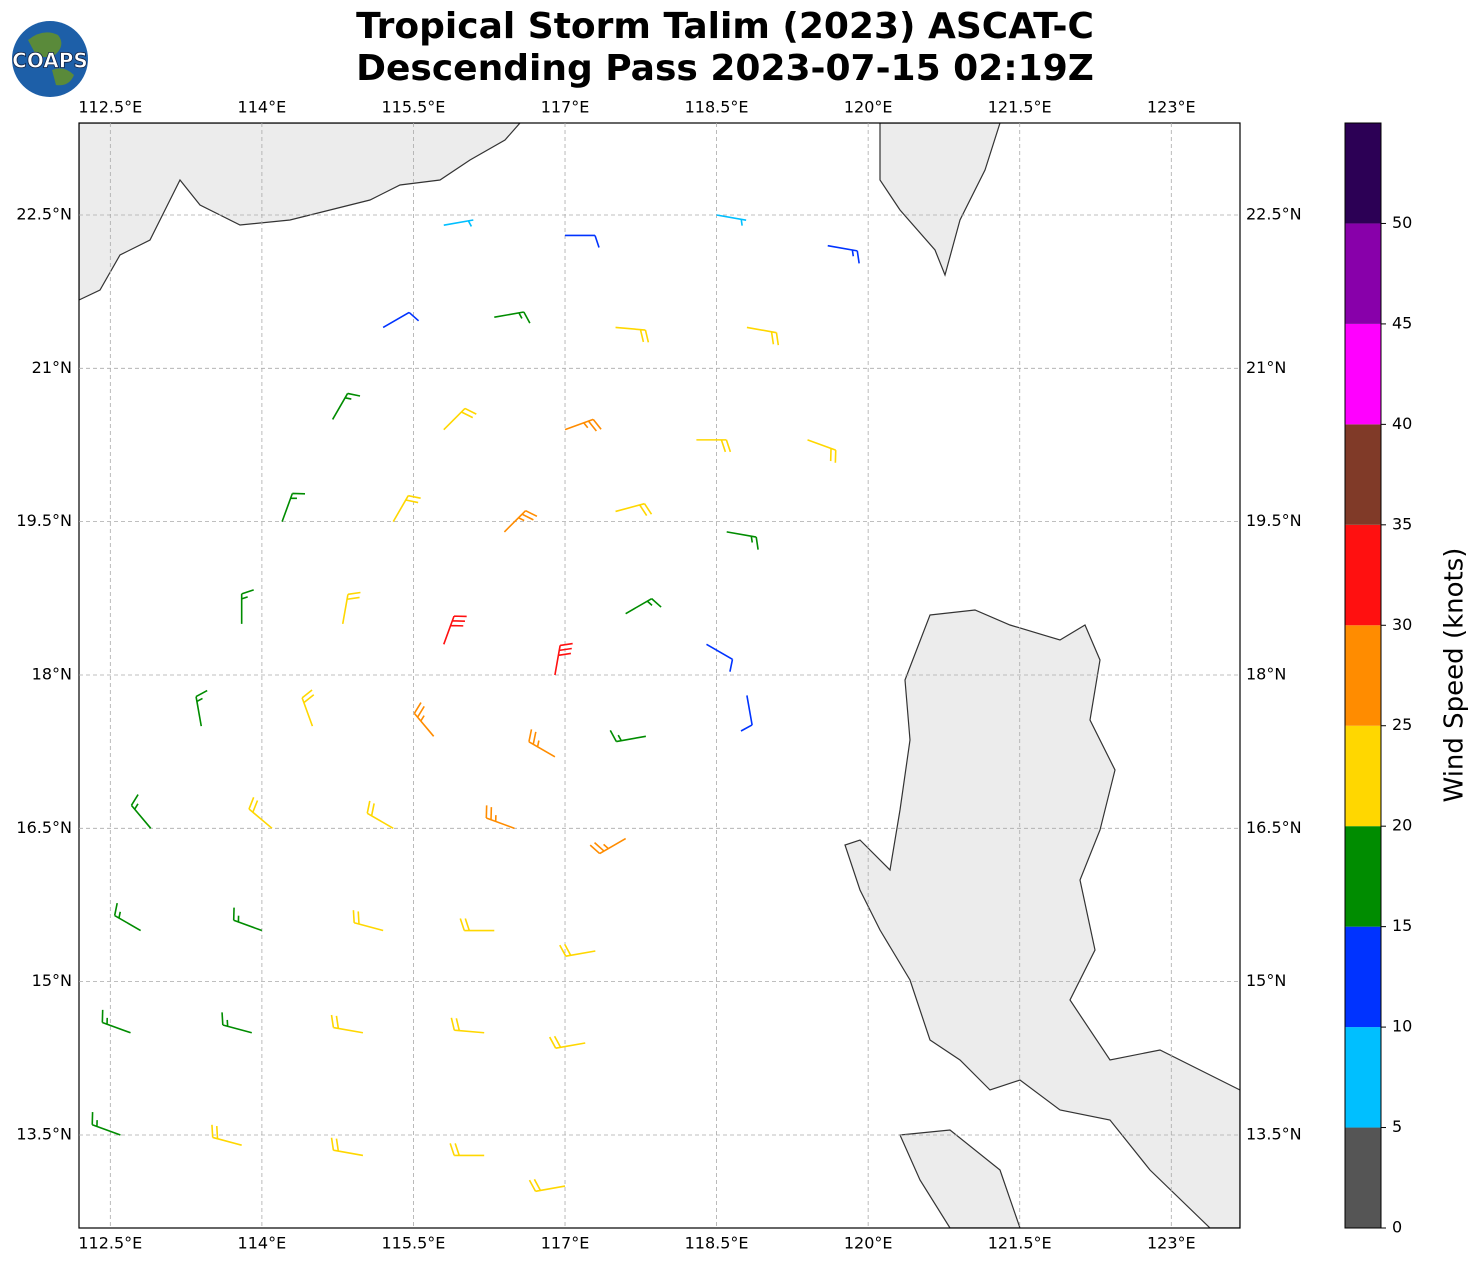  What do you see at coordinates (725, 26) in the screenshot?
I see `title-line-1: Tropical Storm Talim (2023) ASCAT-C` at bounding box center [725, 26].